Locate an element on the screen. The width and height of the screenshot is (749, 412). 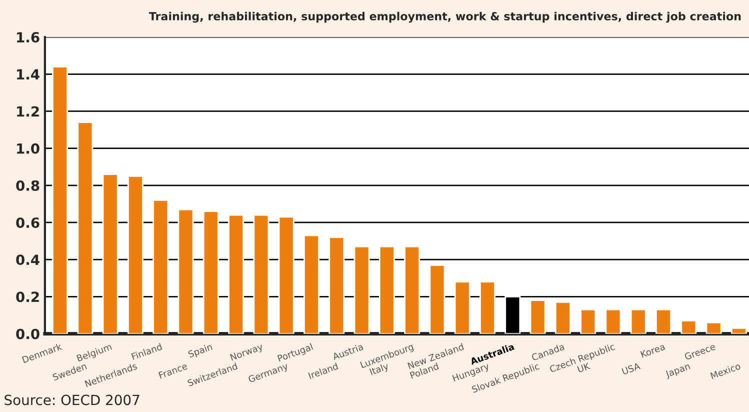
y-tick-label: 1.2 is located at coordinates (28, 111).